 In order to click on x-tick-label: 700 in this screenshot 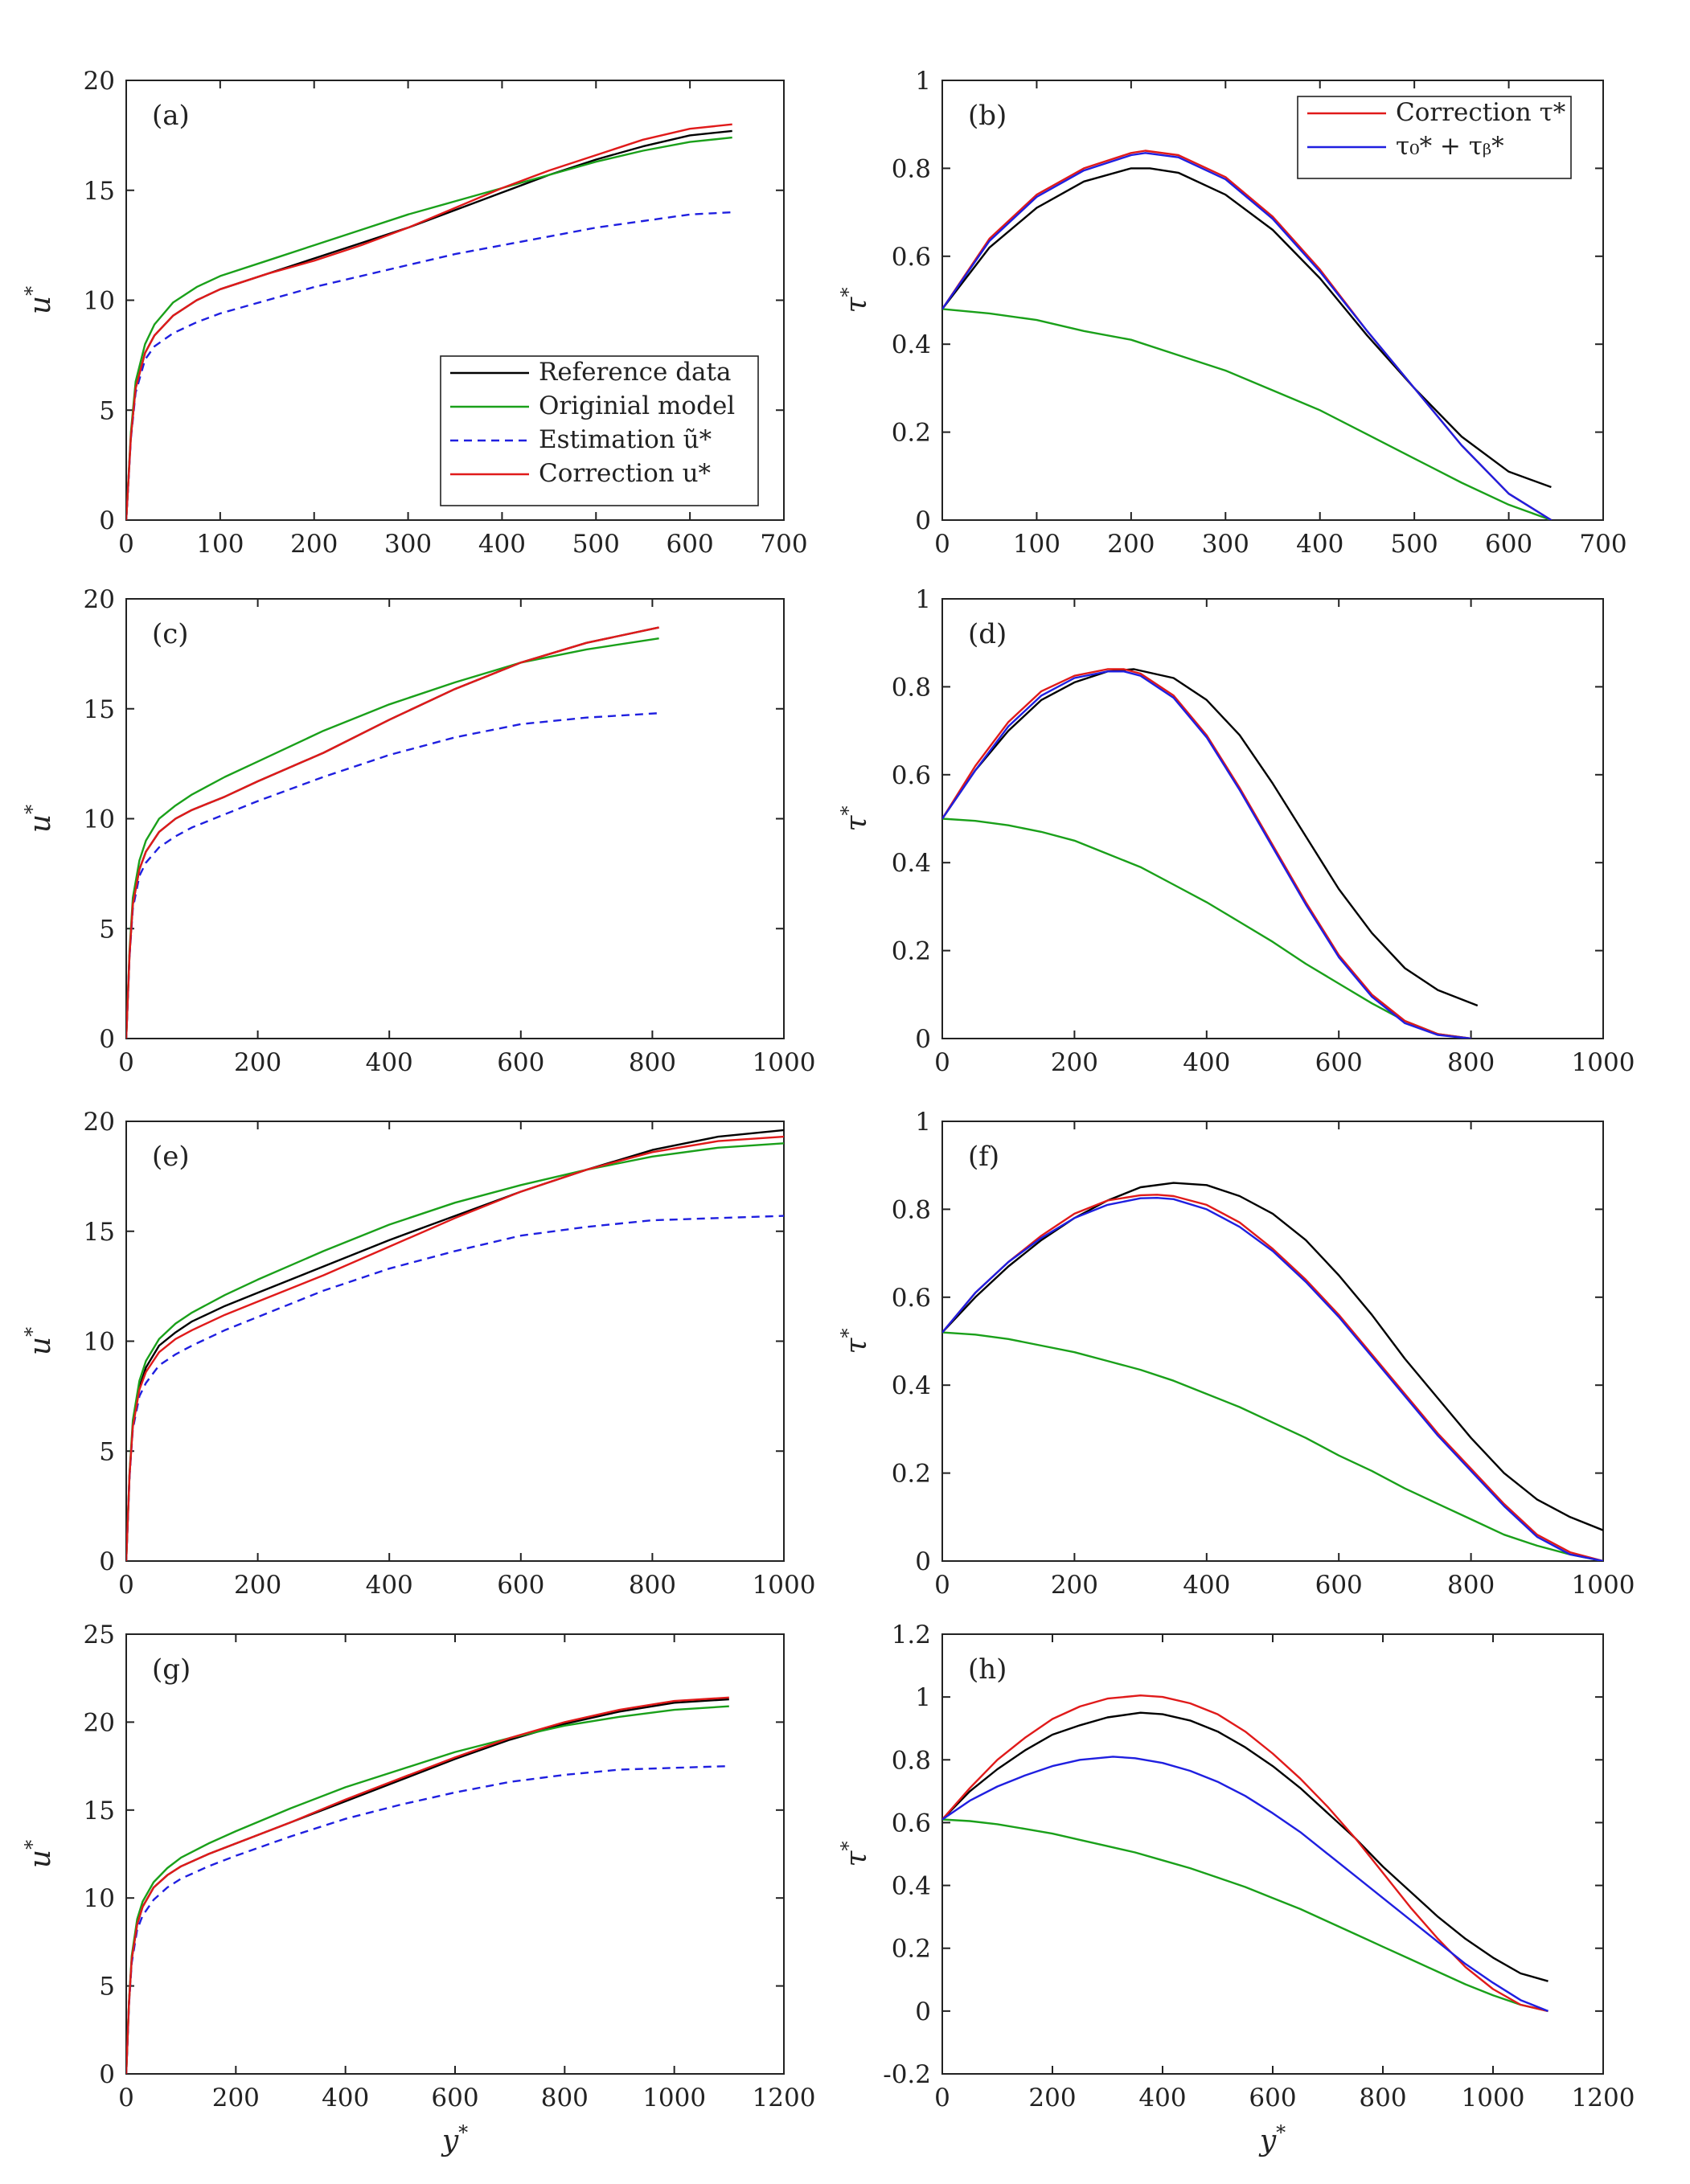, I will do `click(1602, 544)`.